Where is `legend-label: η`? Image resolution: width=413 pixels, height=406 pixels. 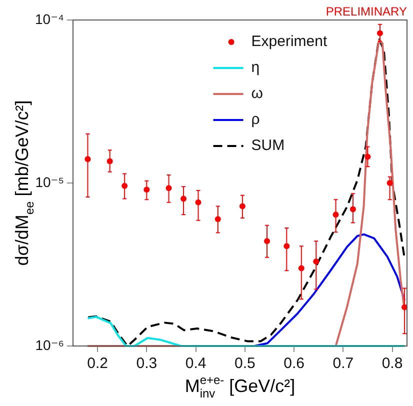
legend-label: η is located at coordinates (255, 67).